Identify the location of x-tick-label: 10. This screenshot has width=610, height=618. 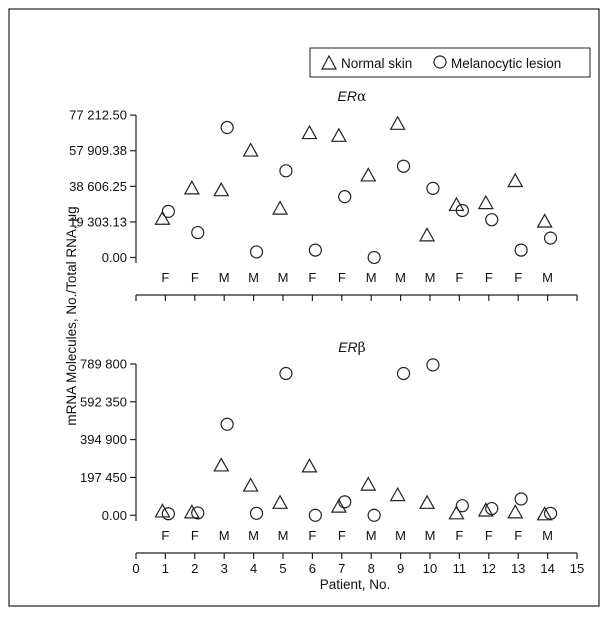
(430, 568).